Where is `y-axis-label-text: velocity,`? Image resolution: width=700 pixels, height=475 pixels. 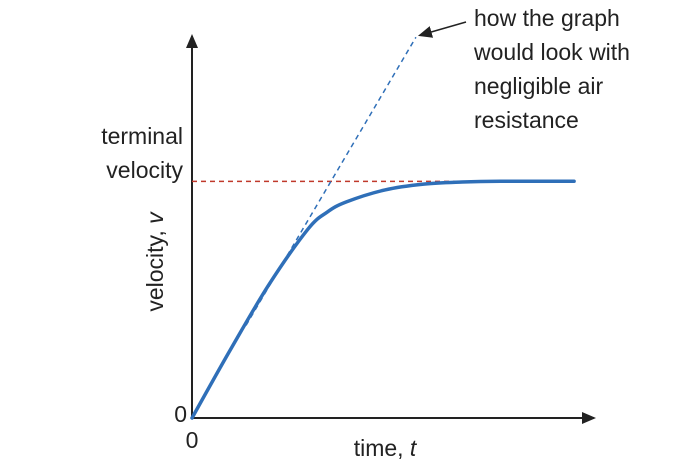
y-axis-label-text: velocity, is located at coordinates (155, 268).